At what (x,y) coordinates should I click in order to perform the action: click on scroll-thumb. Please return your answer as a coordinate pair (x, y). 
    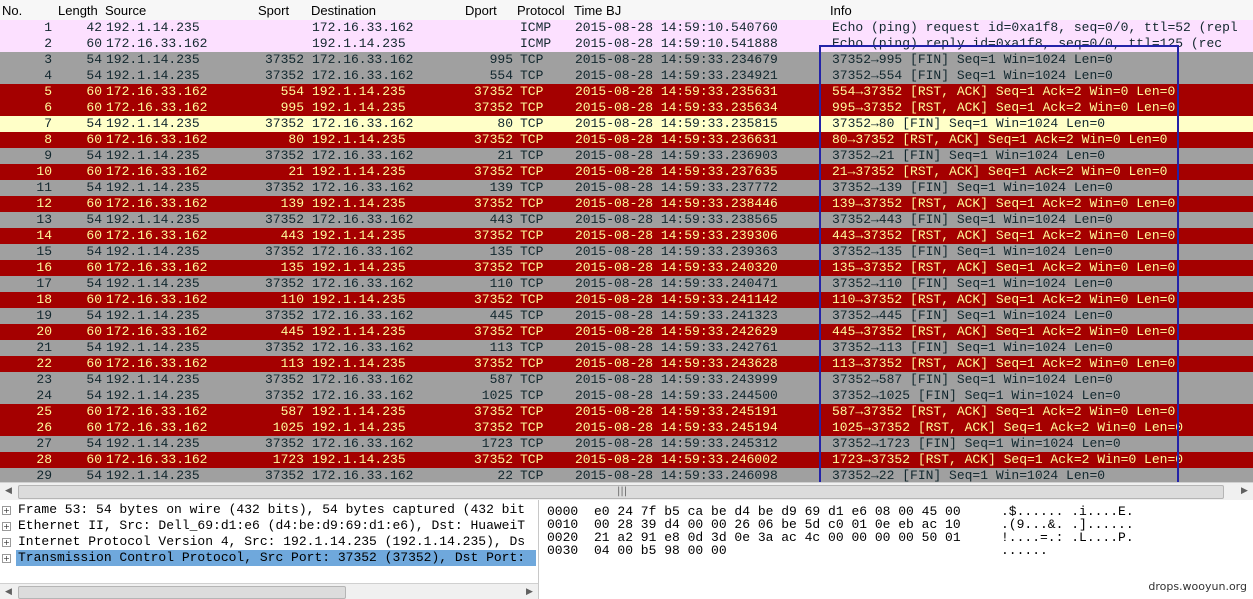
    Looking at the image, I should click on (182, 592).